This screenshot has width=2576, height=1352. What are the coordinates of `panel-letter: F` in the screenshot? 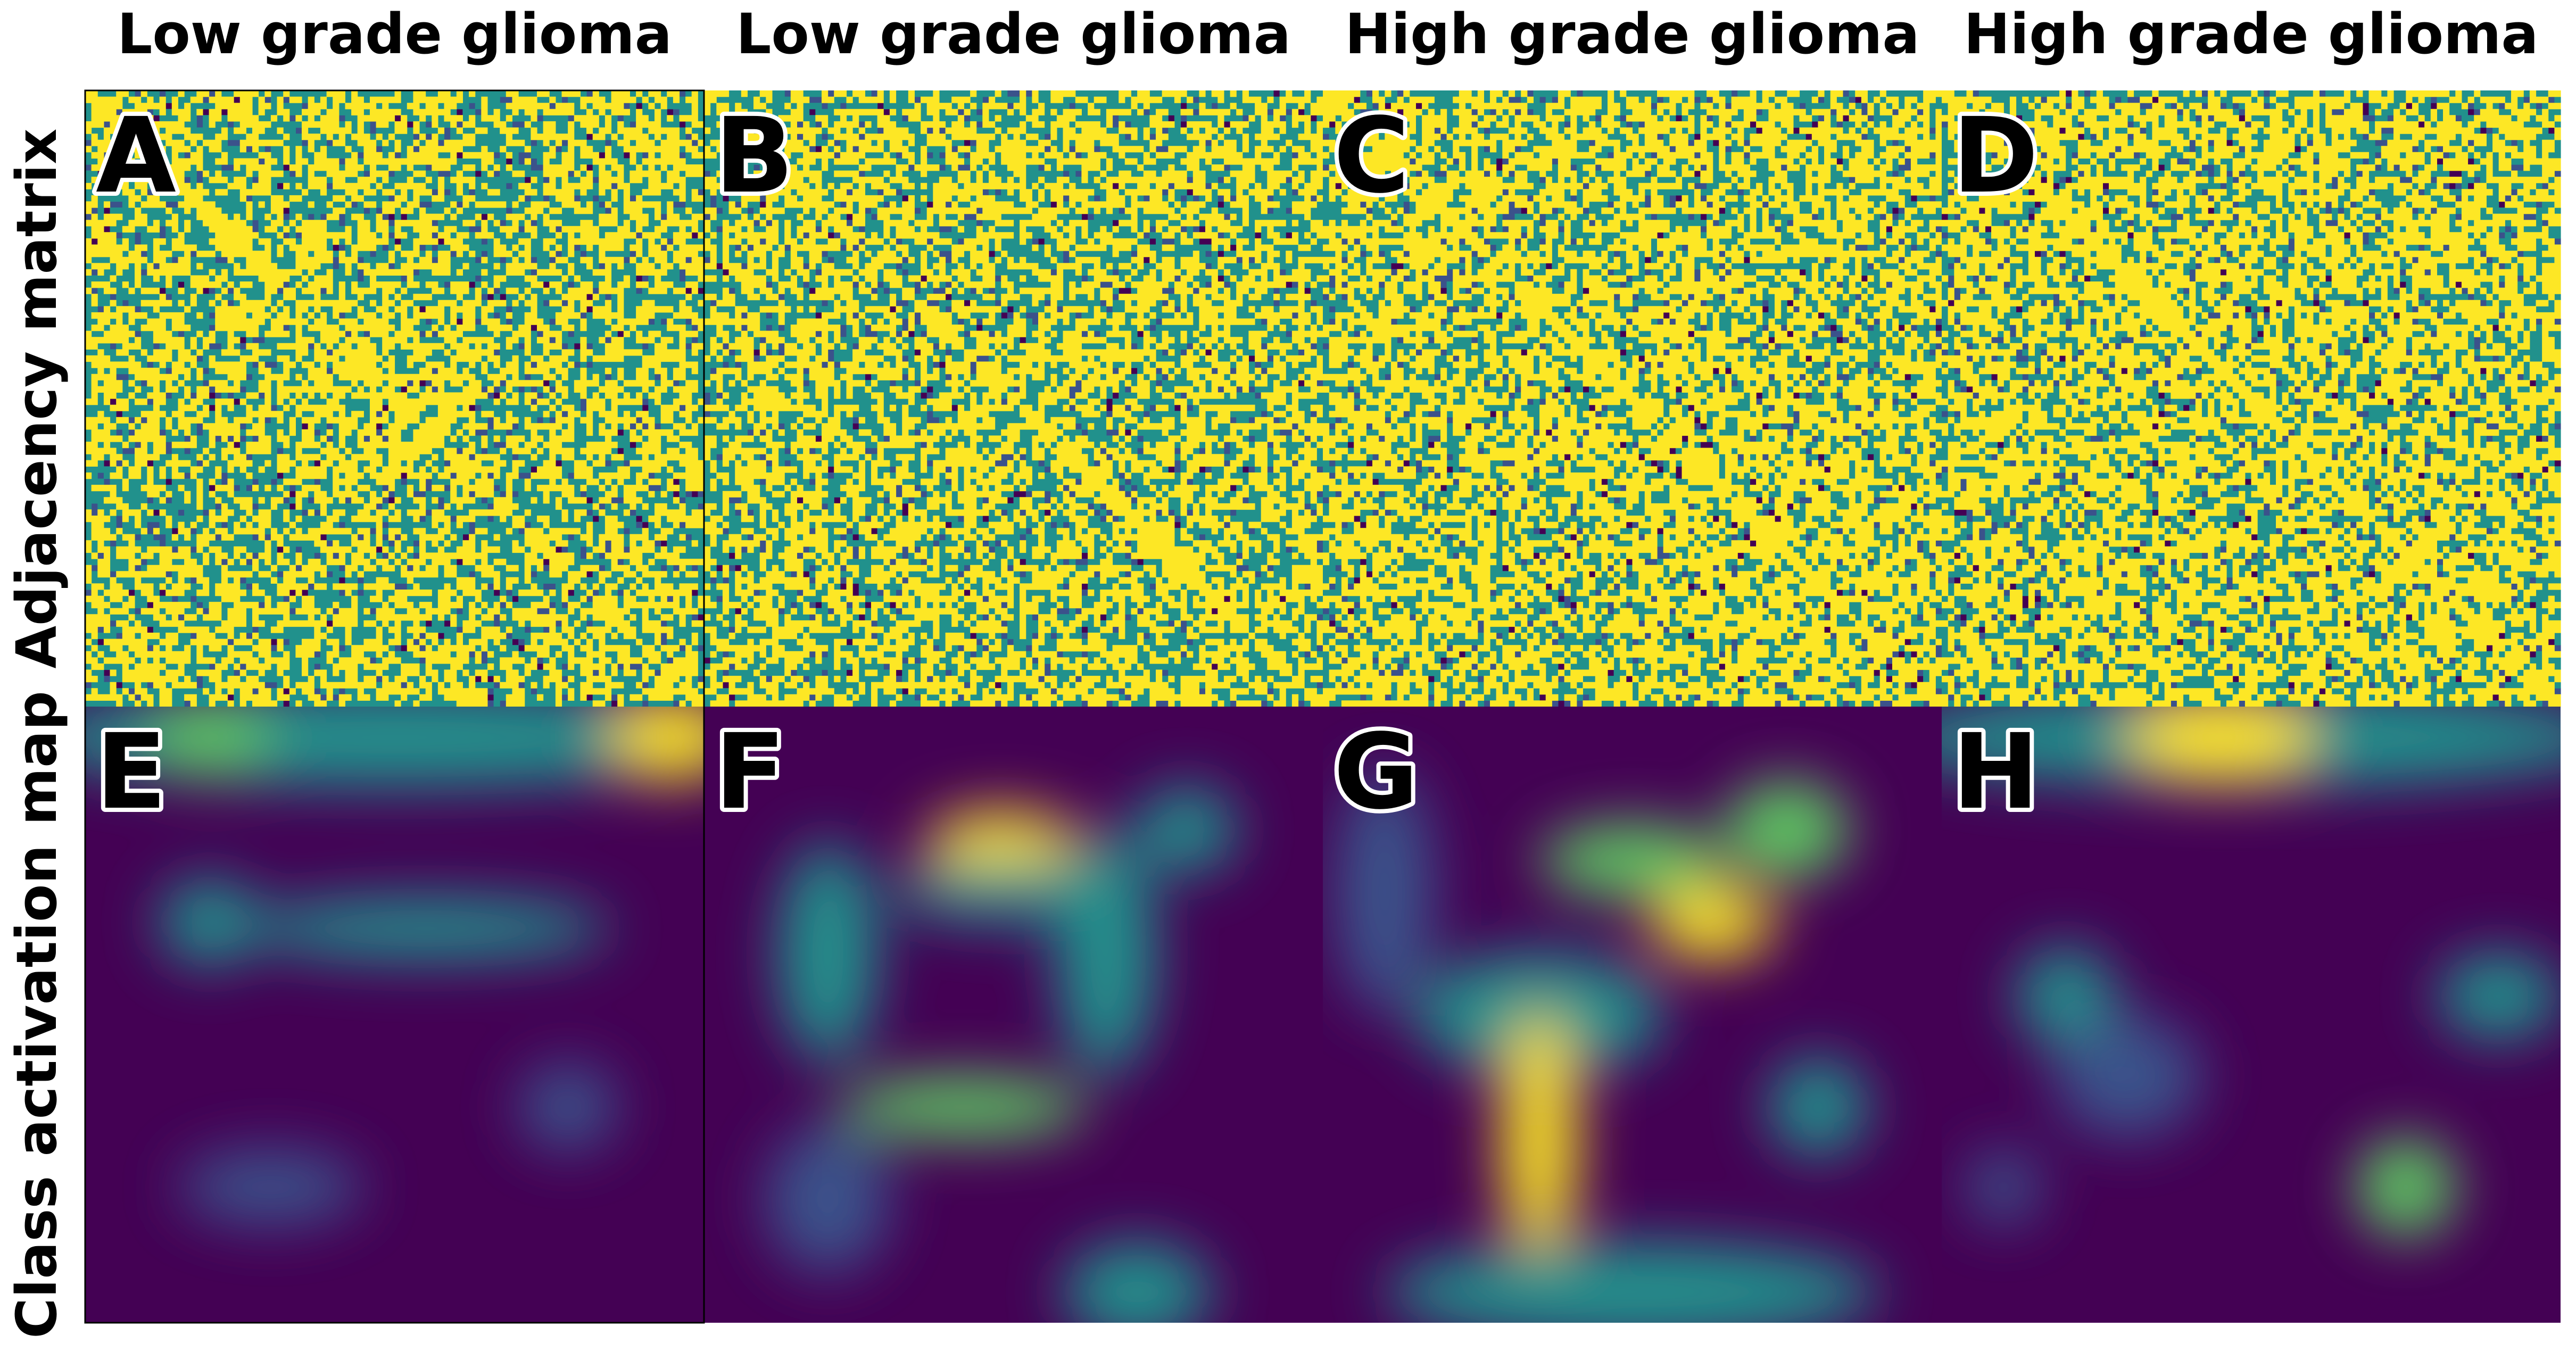 It's located at (750, 771).